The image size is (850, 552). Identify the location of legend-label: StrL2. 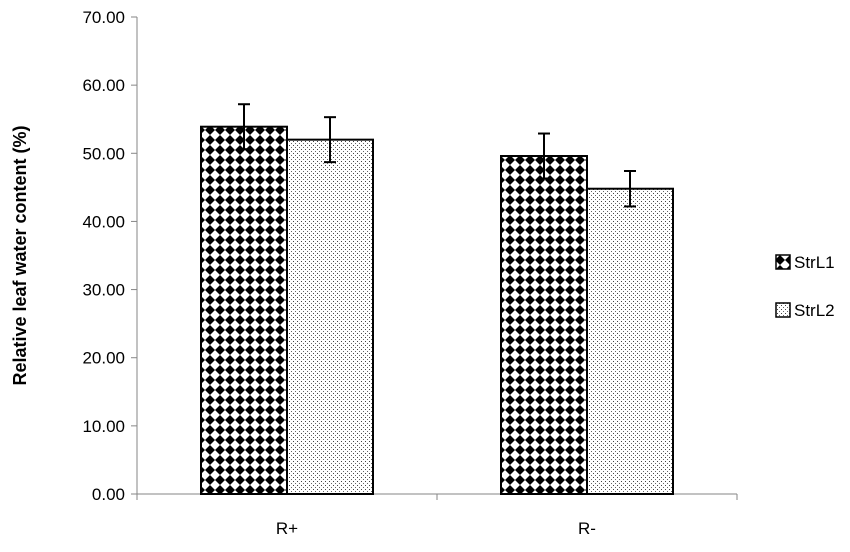
(814, 310).